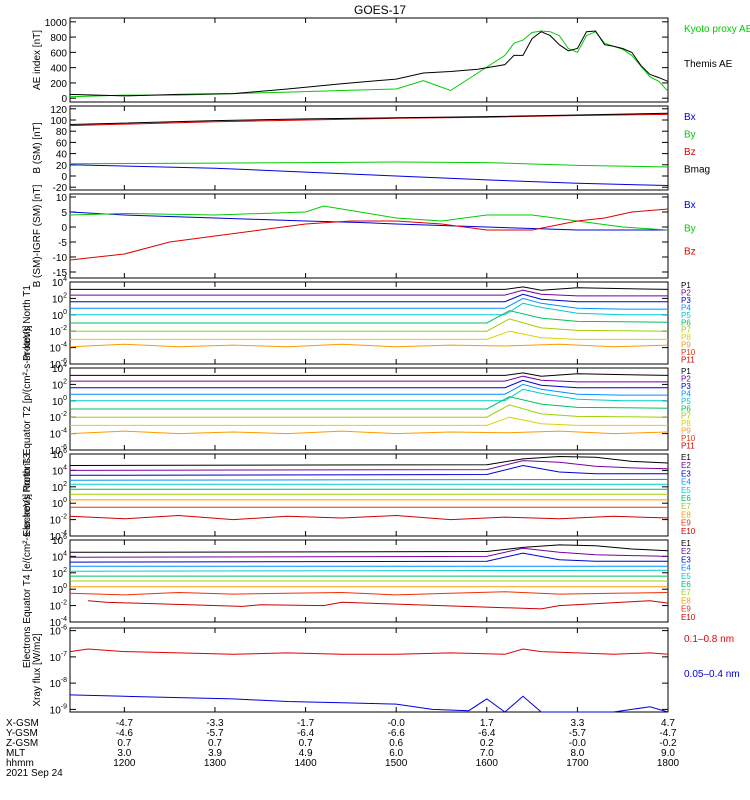 This screenshot has height=800, width=750. What do you see at coordinates (369, 64) in the screenshot?
I see `series-kyoto-proxy-ae` at bounding box center [369, 64].